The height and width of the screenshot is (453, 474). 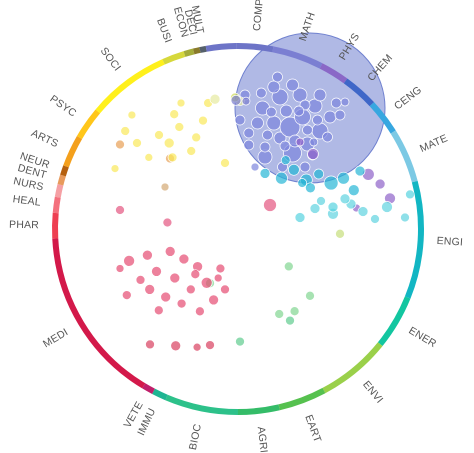 What do you see at coordinates (148, 388) in the screenshot?
I see `ring-segment-vete` at bounding box center [148, 388].